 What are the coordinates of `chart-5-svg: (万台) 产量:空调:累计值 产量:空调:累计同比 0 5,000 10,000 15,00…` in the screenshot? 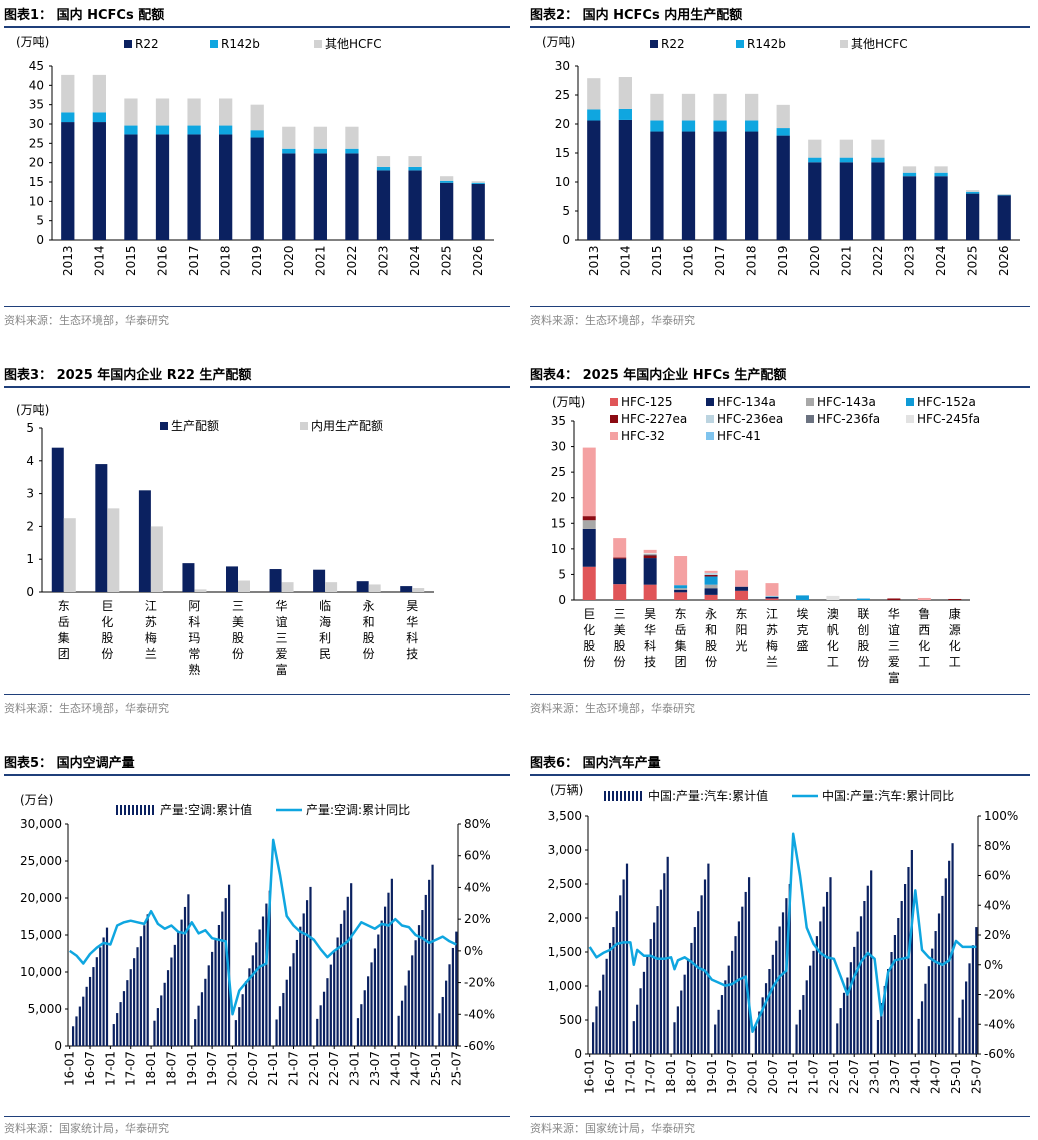 It's located at (257, 939).